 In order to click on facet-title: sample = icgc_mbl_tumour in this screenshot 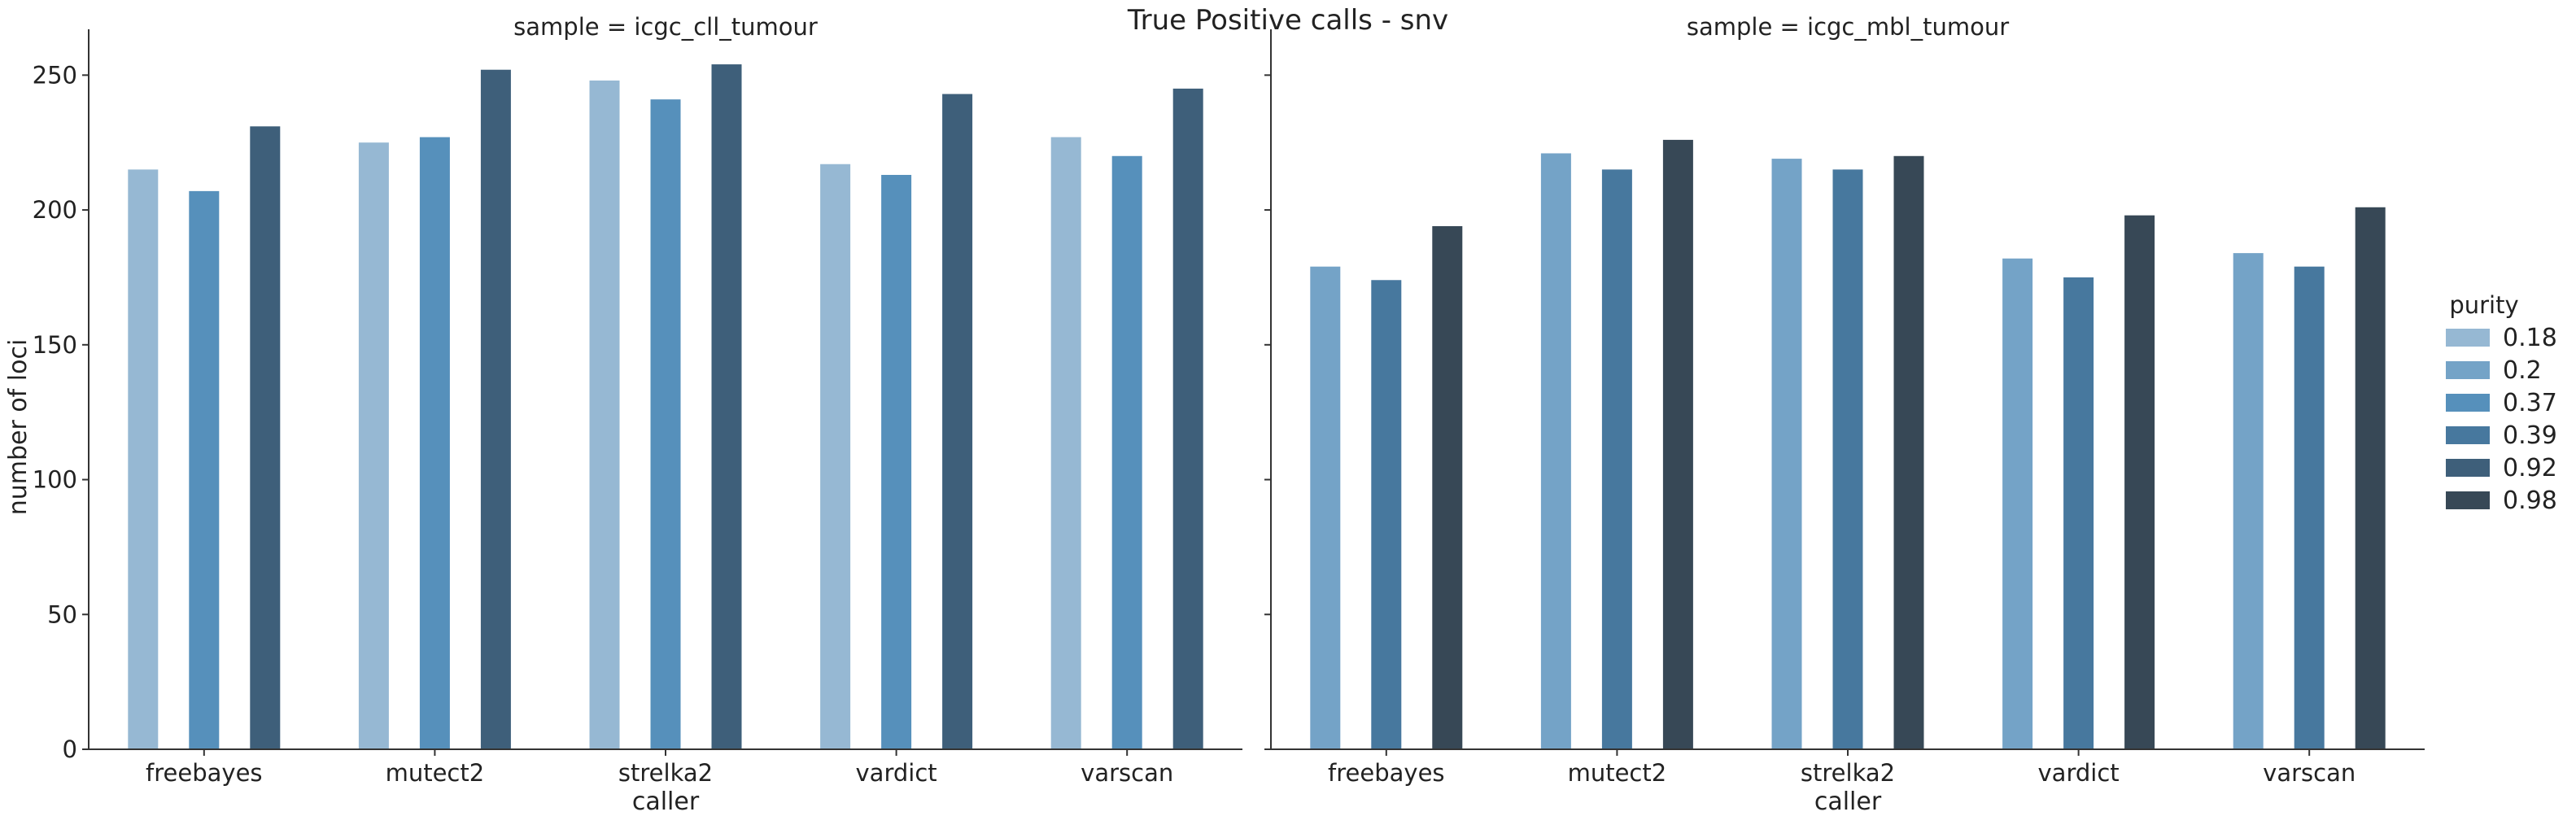, I will do `click(1848, 27)`.